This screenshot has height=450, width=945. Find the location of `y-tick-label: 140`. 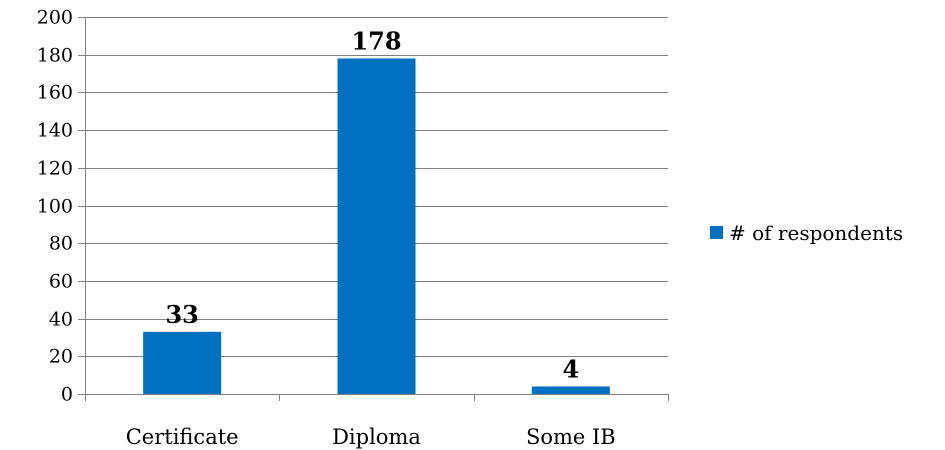

y-tick-label: 140 is located at coordinates (55, 131).